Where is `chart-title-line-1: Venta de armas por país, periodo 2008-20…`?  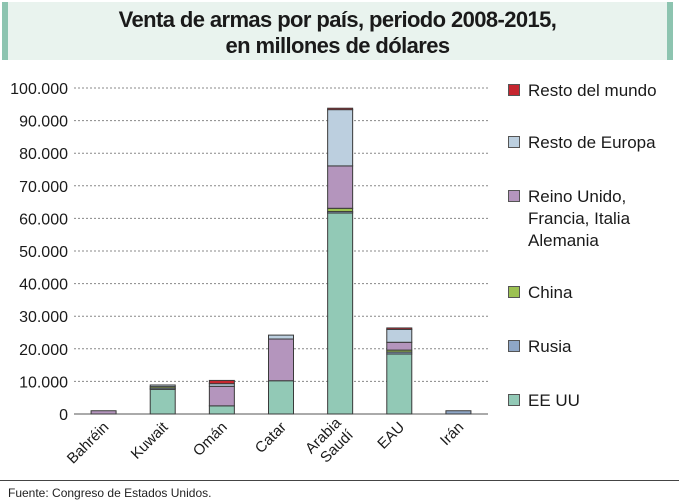 chart-title-line-1: Venta de armas por país, periodo 2008-20… is located at coordinates (337, 19).